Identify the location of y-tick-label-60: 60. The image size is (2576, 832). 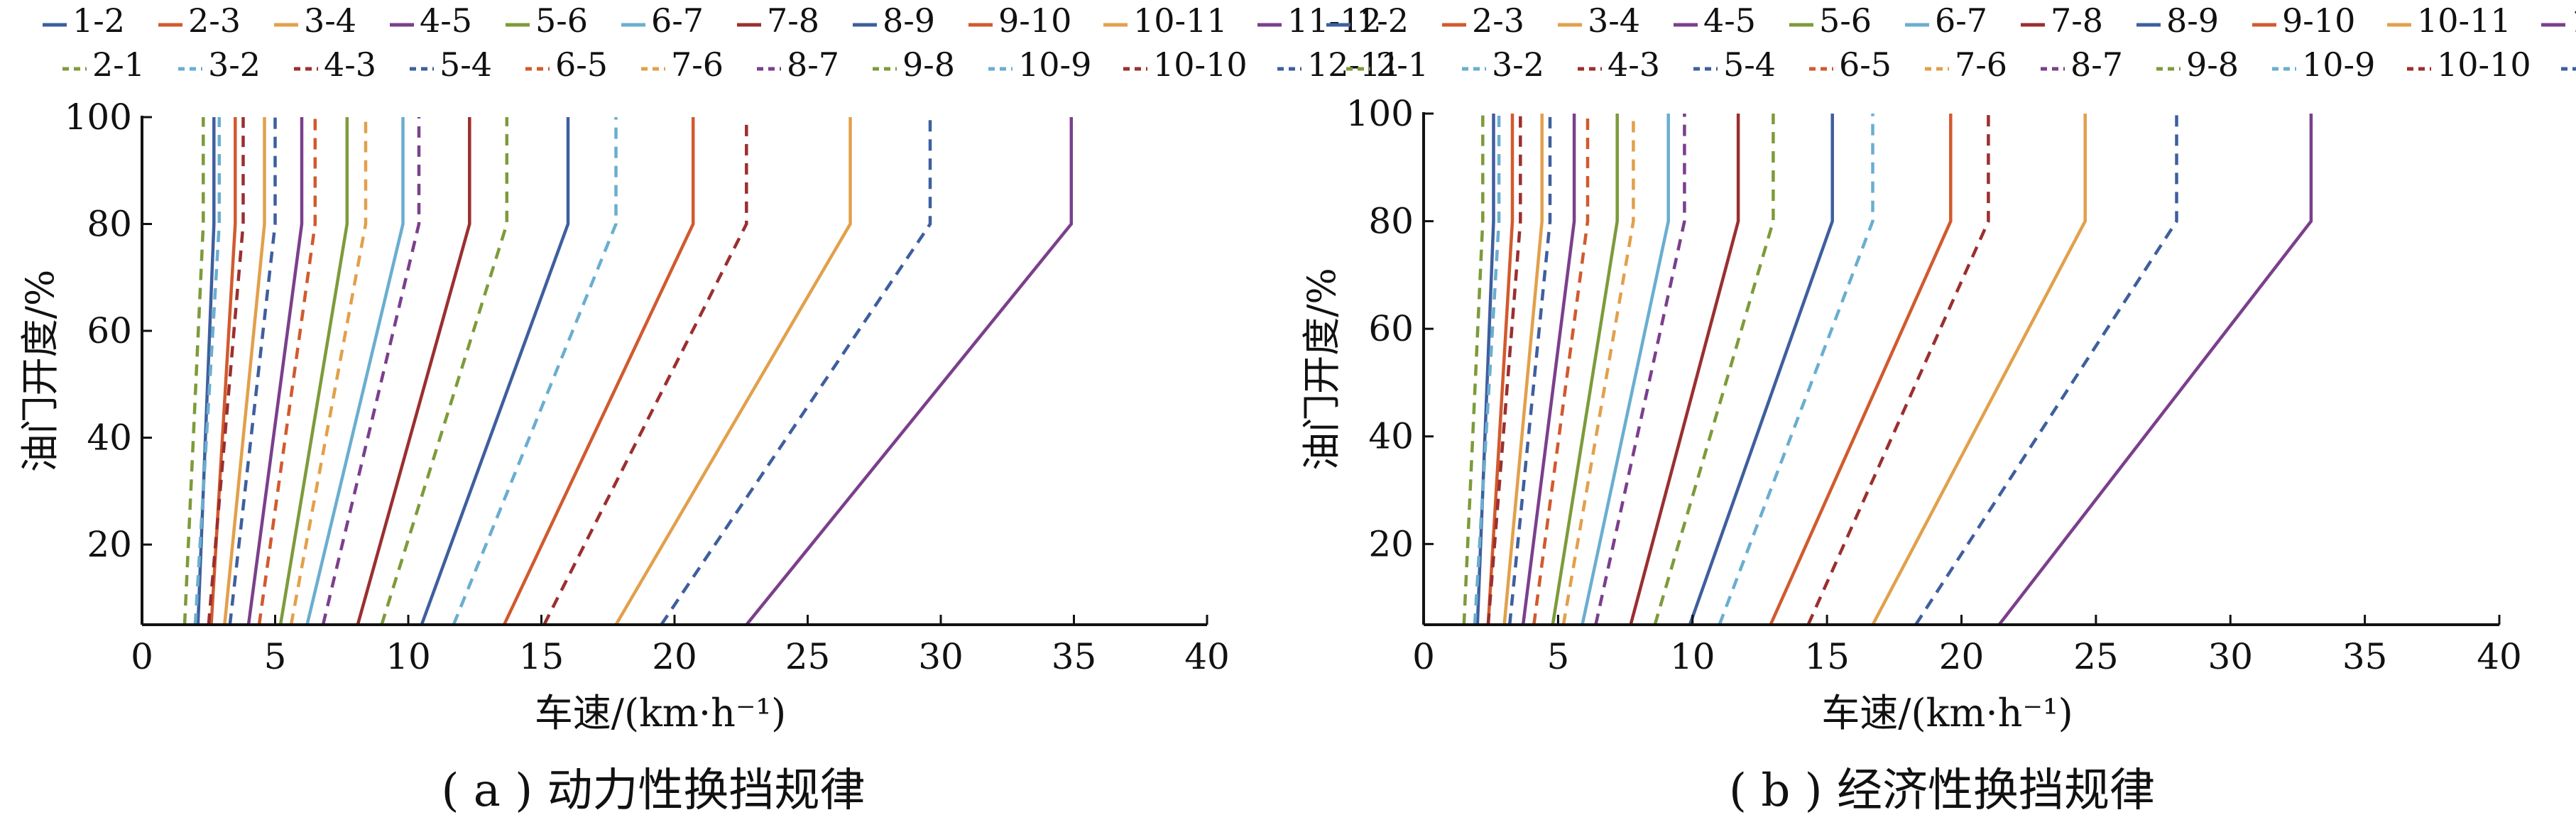
(109, 331).